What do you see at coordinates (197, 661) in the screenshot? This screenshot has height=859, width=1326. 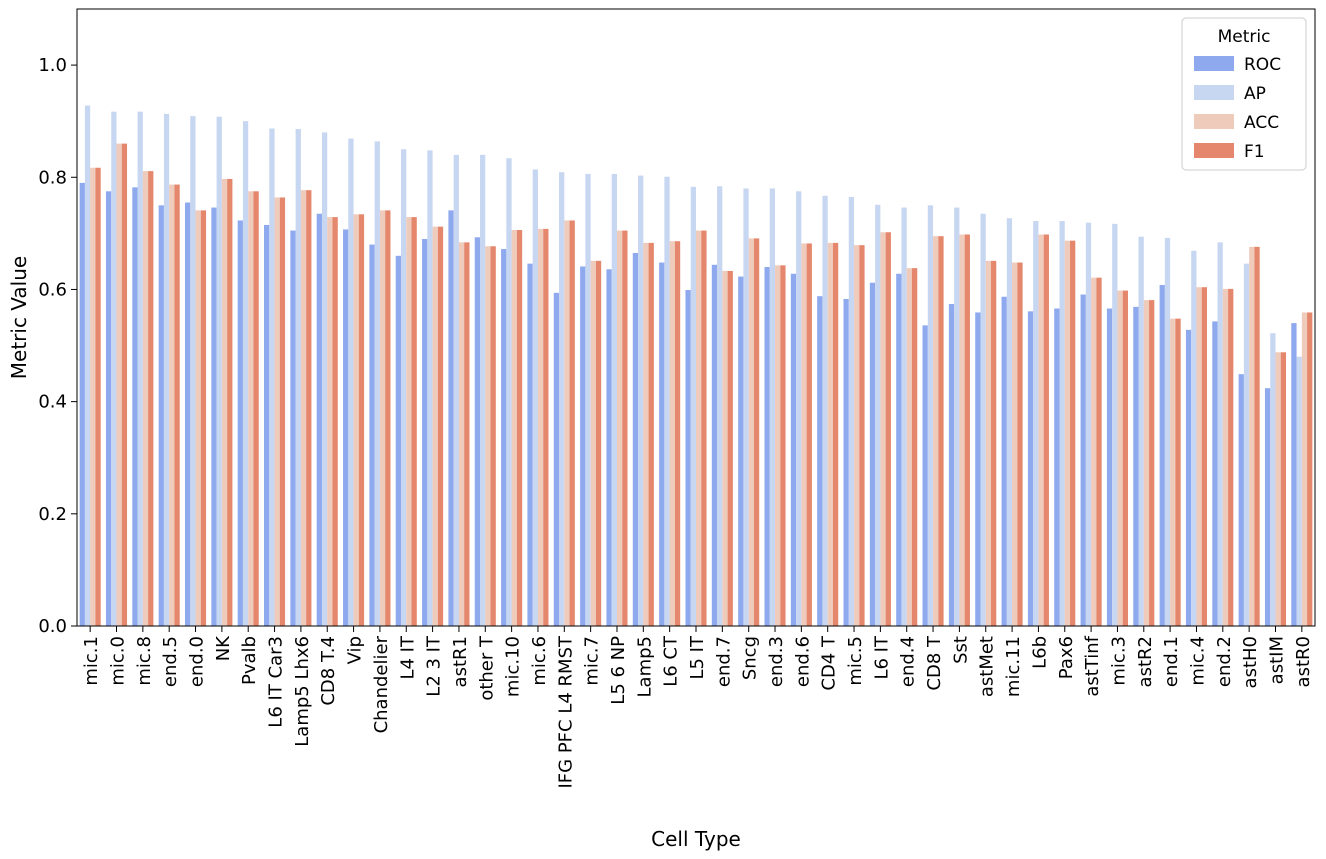 I see `x-tick-label: end.0` at bounding box center [197, 661].